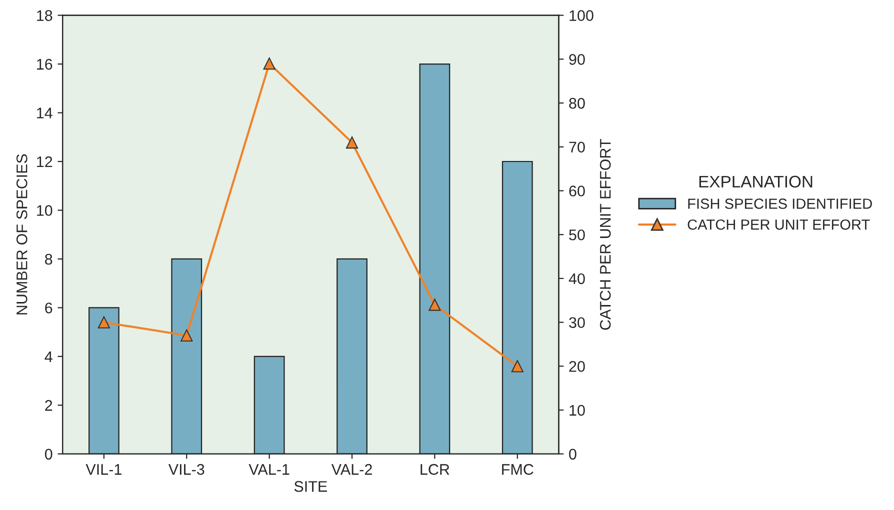  I want to click on y2-tick-label: 60, so click(577, 191).